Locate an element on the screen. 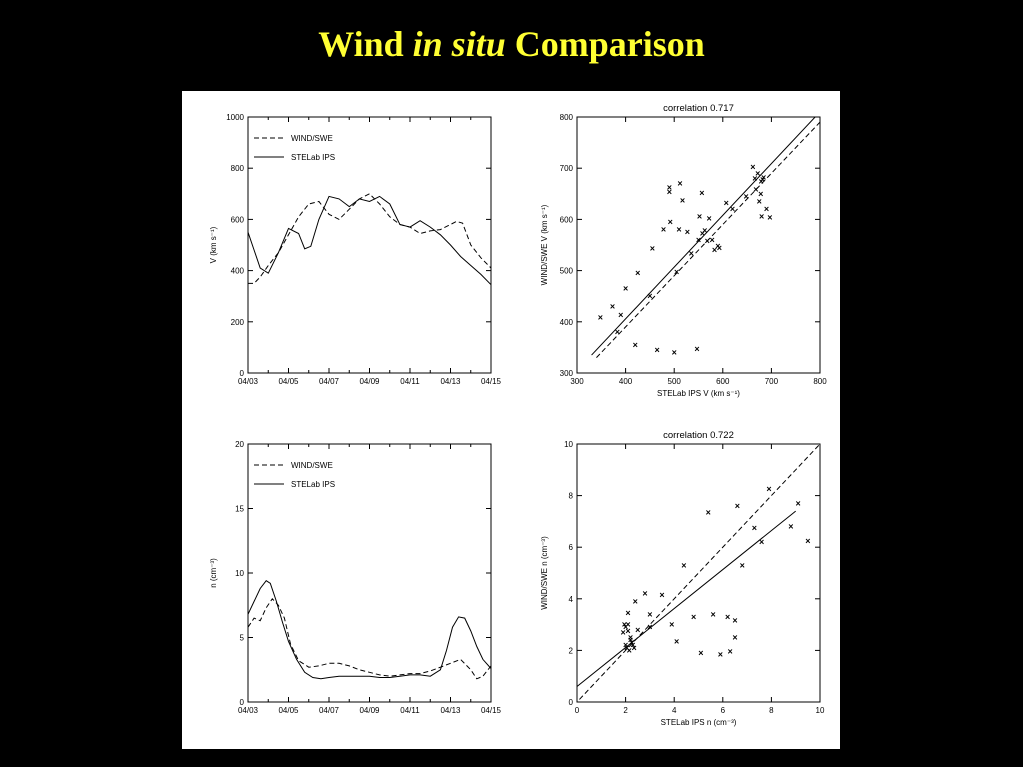  y-tick-label: 700 is located at coordinates (567, 168).